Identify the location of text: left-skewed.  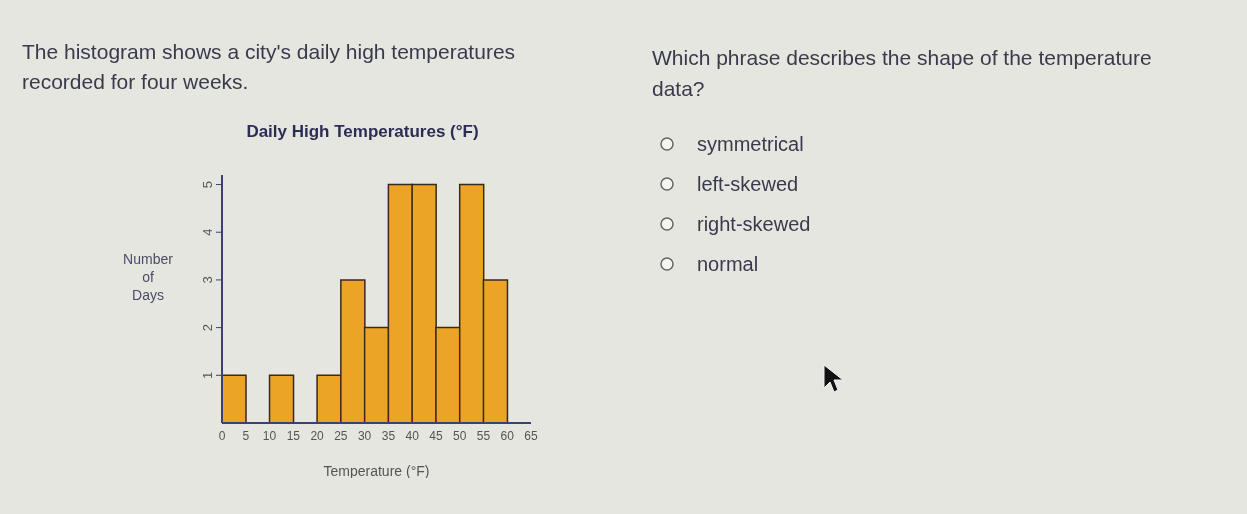
(748, 184).